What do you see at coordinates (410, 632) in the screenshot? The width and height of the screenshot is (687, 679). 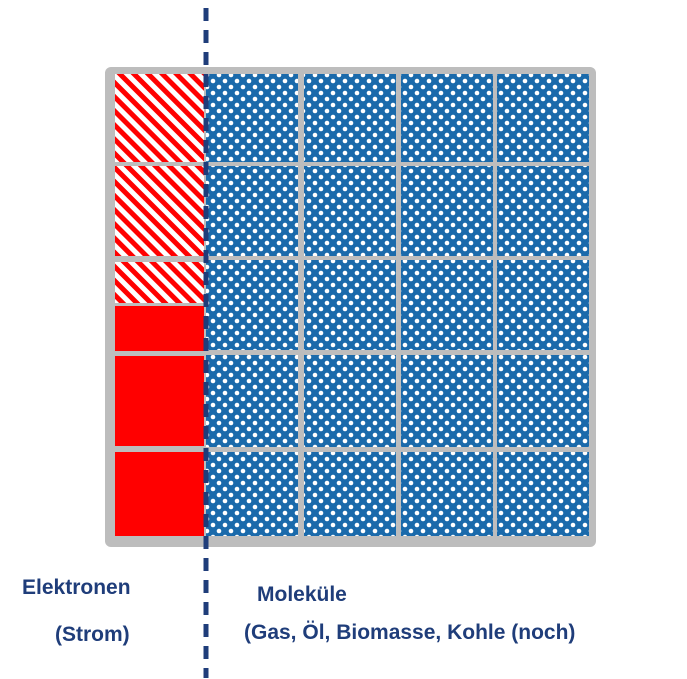 I see `molecules-sublabel: (Gas, Öl, Biomasse, Kohle (noch)` at bounding box center [410, 632].